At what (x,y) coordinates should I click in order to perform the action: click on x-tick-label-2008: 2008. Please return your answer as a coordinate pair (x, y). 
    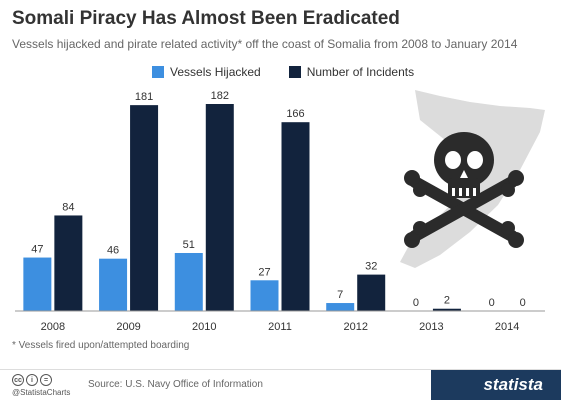
    Looking at the image, I should click on (53, 327).